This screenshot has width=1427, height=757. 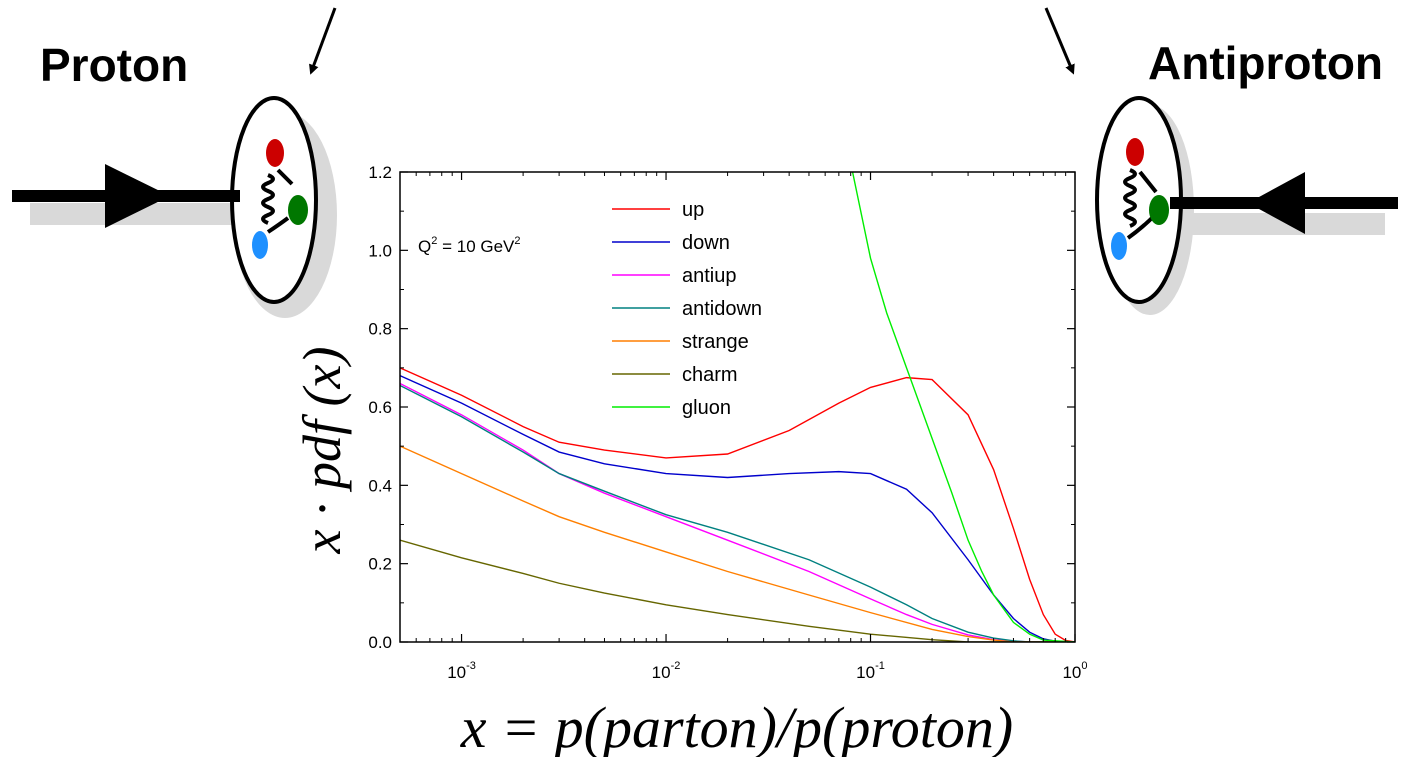 I want to click on series-line-gluon, so click(x=963, y=407).